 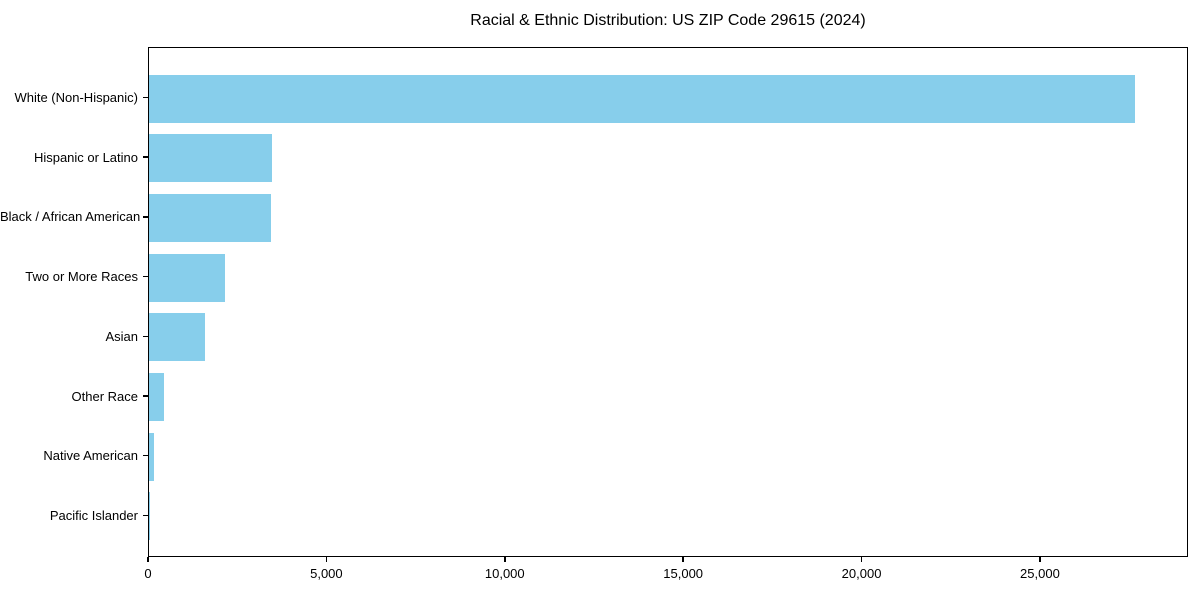 I want to click on x-axis-label: 15,000, so click(x=683, y=573).